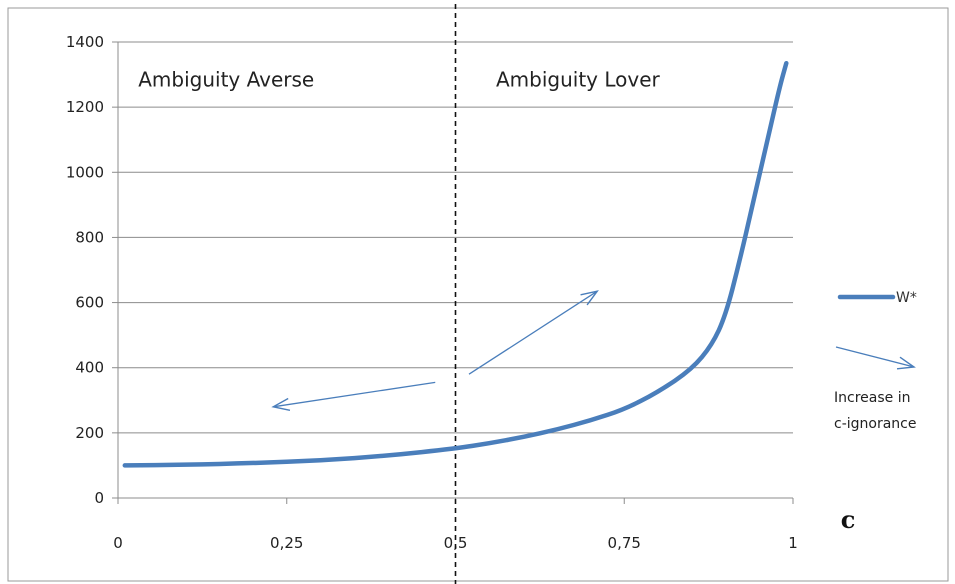 The width and height of the screenshot is (955, 584). I want to click on arrow-left-annotation, so click(353, 396).